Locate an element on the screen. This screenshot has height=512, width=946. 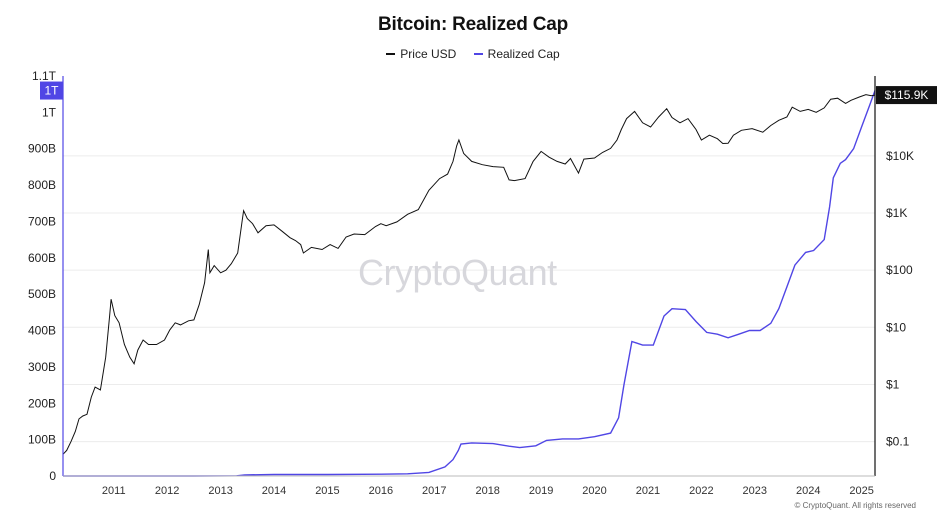
x-tick-label: 2020 is located at coordinates (594, 491).